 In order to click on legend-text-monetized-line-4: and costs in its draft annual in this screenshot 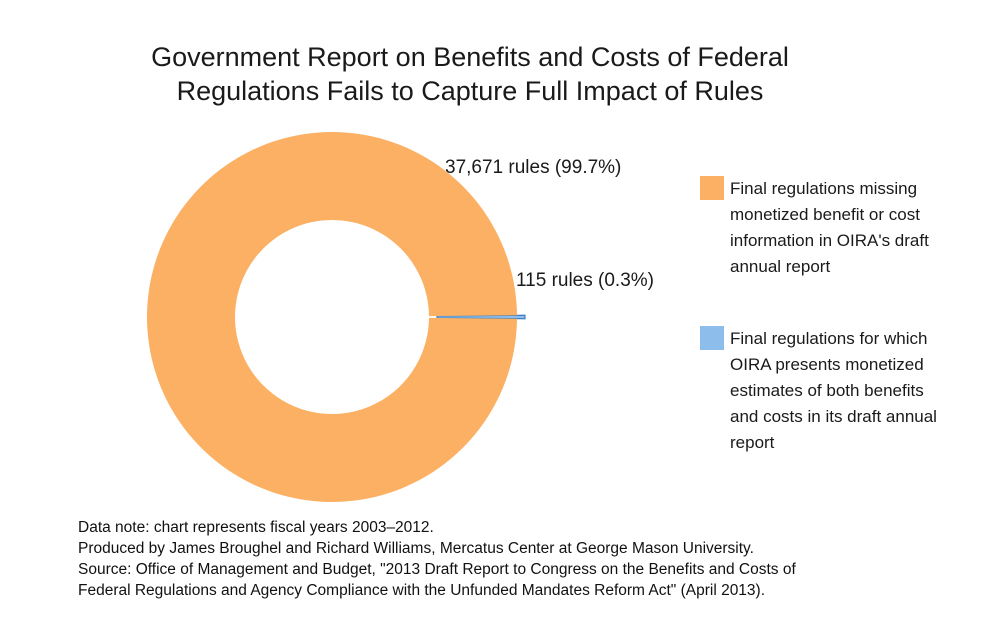, I will do `click(833, 416)`.